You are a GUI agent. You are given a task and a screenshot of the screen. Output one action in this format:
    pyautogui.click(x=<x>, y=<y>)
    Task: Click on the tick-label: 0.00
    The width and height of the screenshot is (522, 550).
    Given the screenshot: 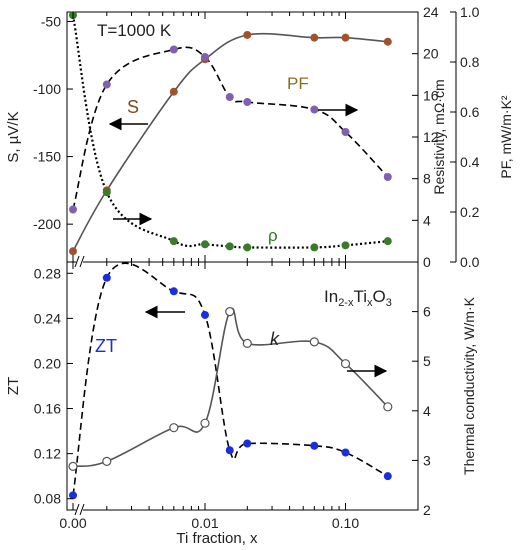 What is the action you would take?
    pyautogui.click(x=72, y=523)
    